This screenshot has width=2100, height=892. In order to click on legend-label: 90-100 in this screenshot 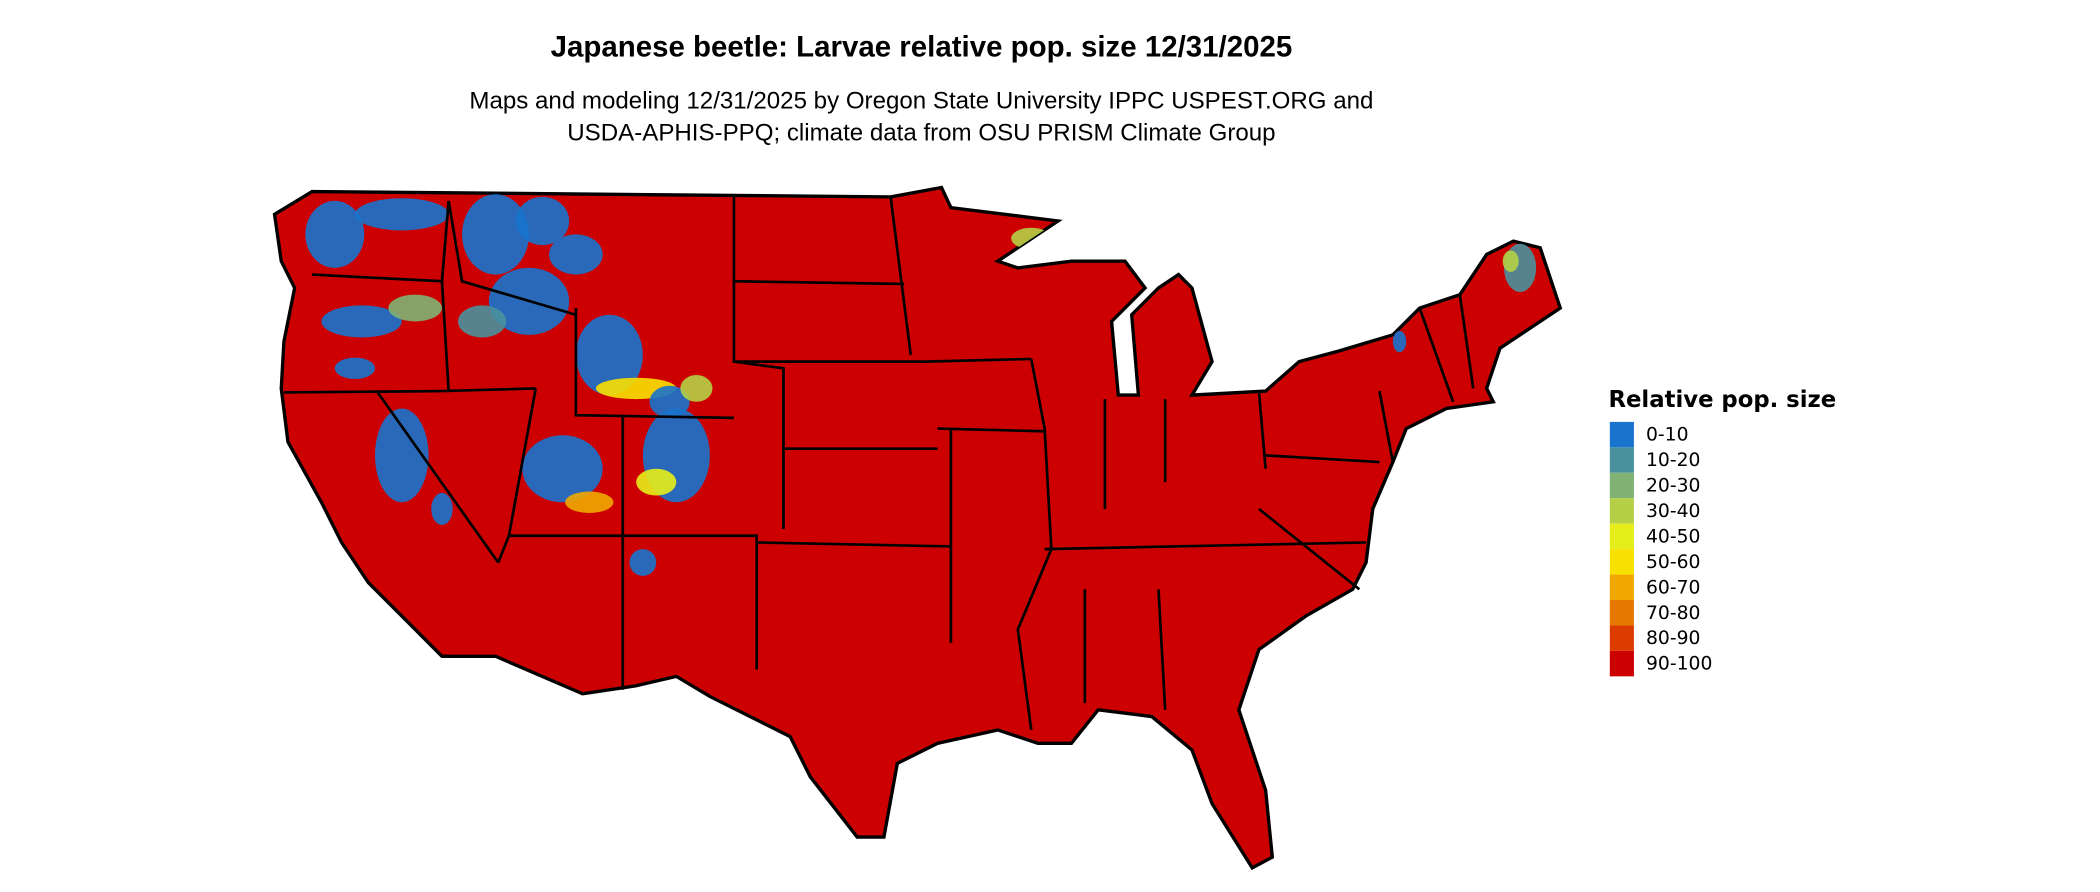, I will do `click(1679, 664)`.